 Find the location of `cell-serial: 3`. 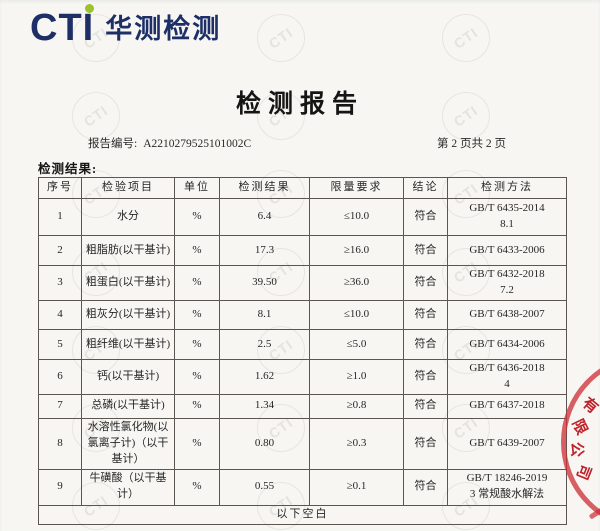

cell-serial: 3 is located at coordinates (60, 283).